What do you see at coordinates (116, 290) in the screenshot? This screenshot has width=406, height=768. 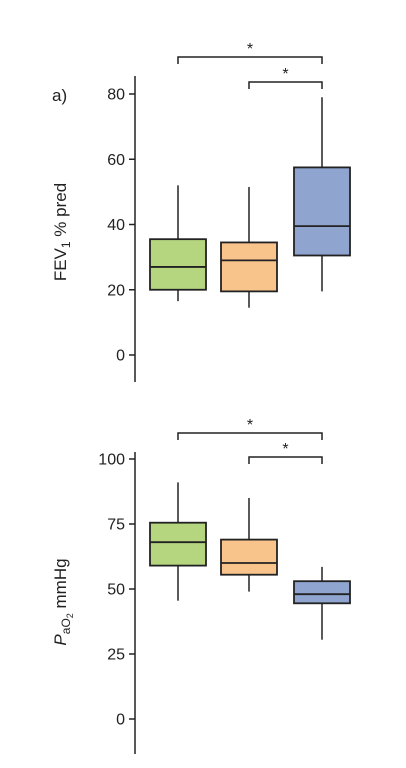 I see `y-tick-label: 20` at bounding box center [116, 290].